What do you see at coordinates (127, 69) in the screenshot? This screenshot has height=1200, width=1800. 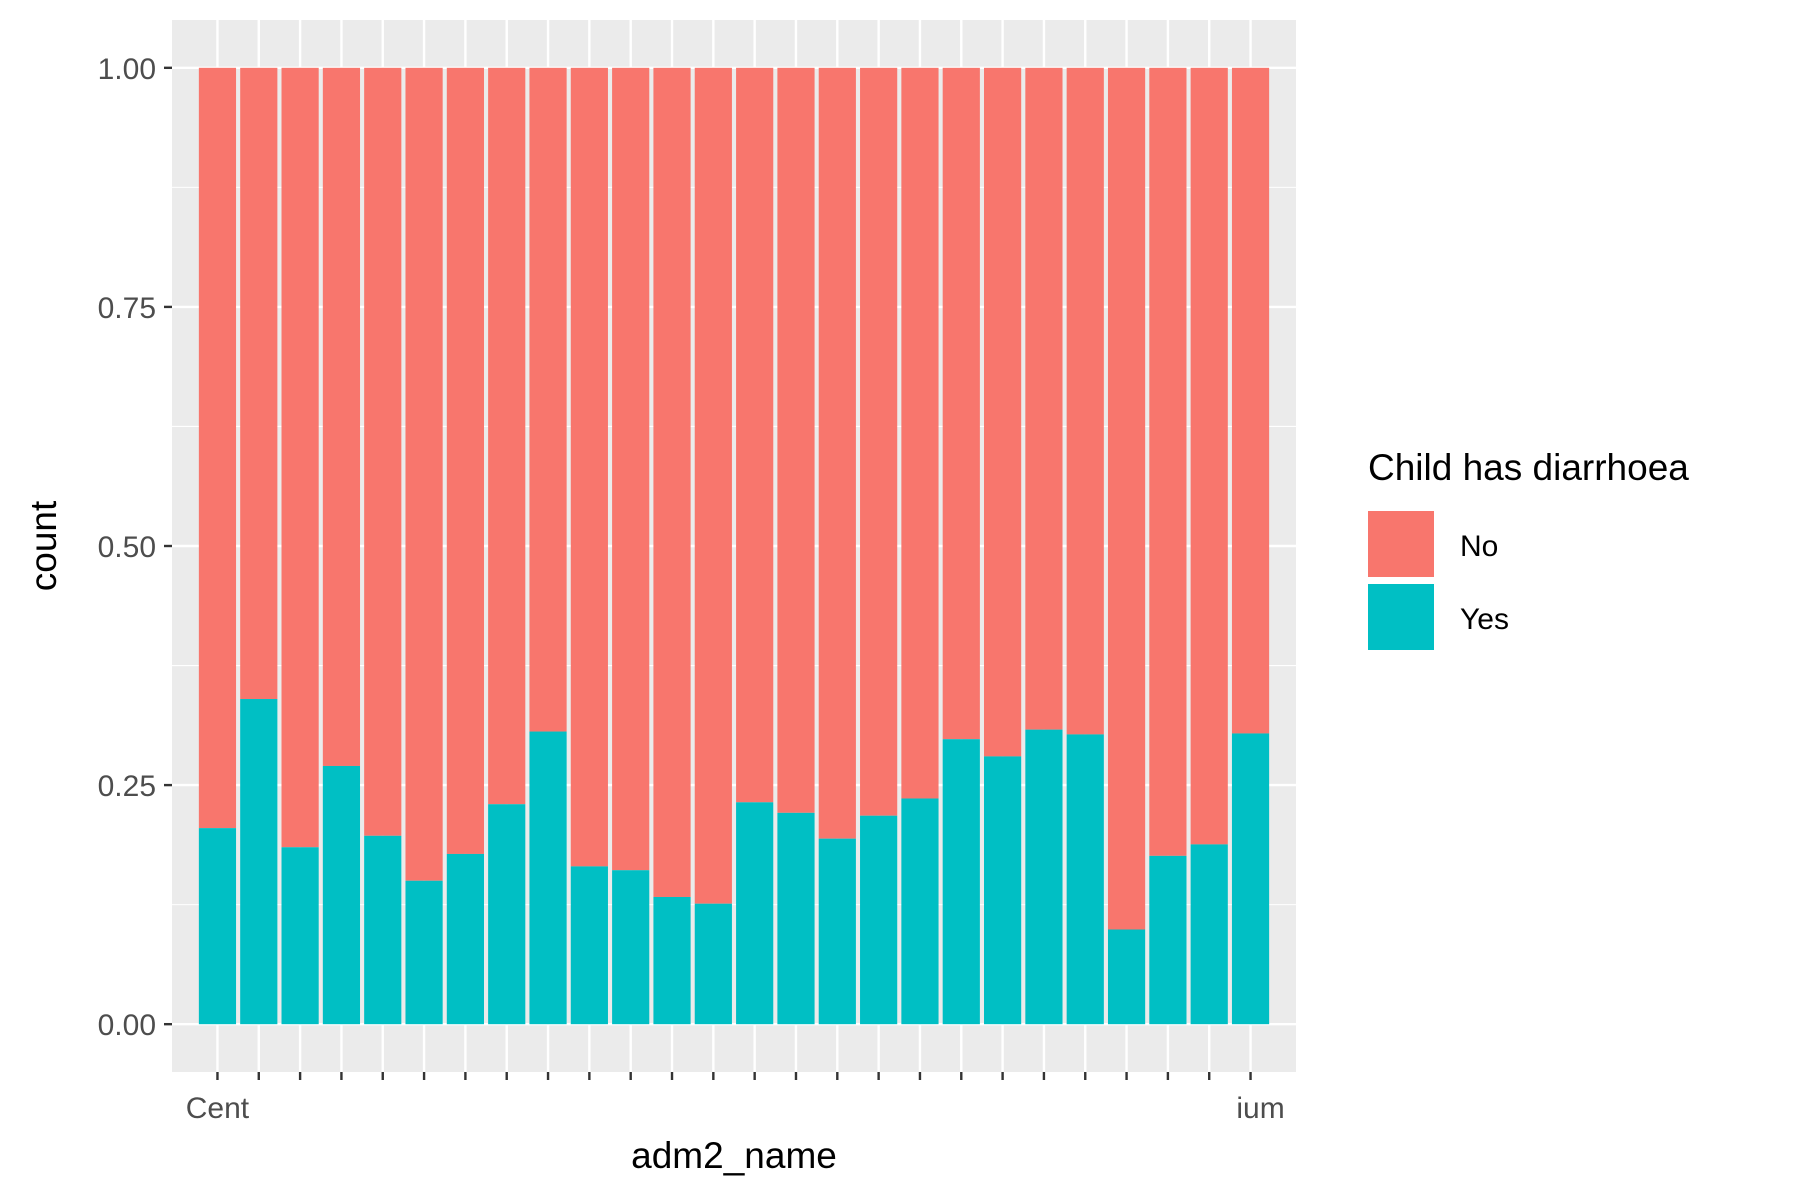 I see `y-tick-label: 1.00` at bounding box center [127, 69].